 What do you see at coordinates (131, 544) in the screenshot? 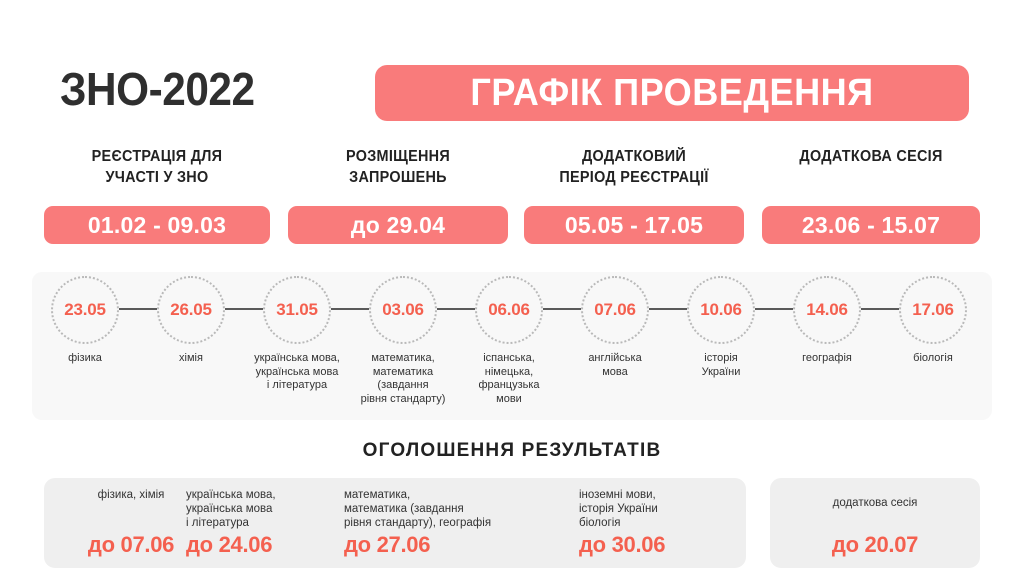
I see `results-date: до 07.06` at bounding box center [131, 544].